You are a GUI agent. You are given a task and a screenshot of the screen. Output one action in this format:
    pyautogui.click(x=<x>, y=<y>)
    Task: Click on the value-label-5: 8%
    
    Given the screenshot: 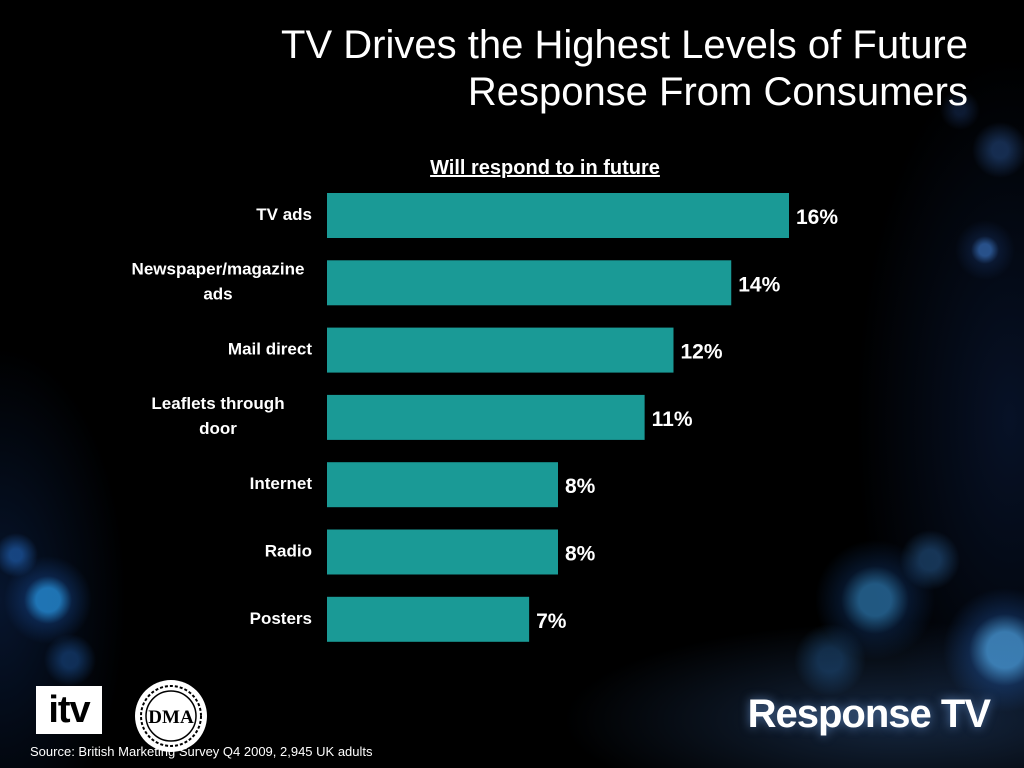 What is the action you would take?
    pyautogui.click(x=580, y=554)
    